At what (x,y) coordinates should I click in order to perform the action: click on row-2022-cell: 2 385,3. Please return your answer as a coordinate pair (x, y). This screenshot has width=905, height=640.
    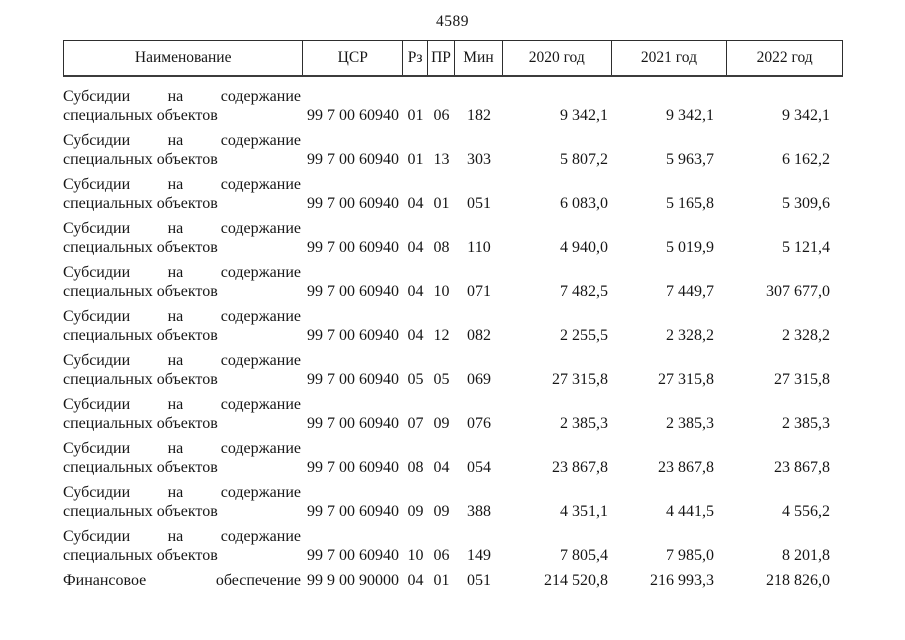
    Looking at the image, I should click on (806, 423).